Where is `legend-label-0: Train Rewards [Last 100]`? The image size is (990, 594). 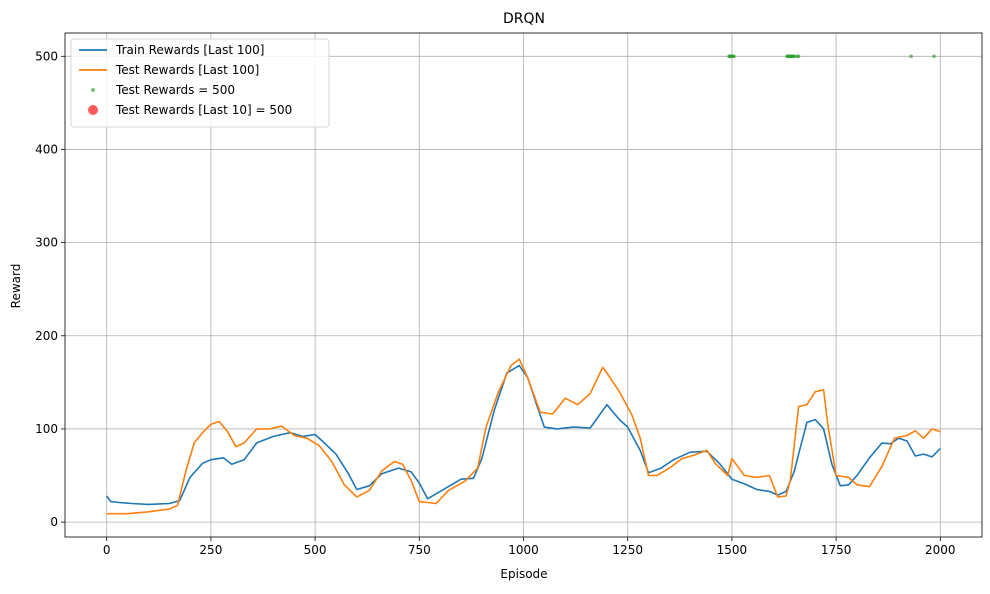
legend-label-0: Train Rewards [Last 100] is located at coordinates (189, 50).